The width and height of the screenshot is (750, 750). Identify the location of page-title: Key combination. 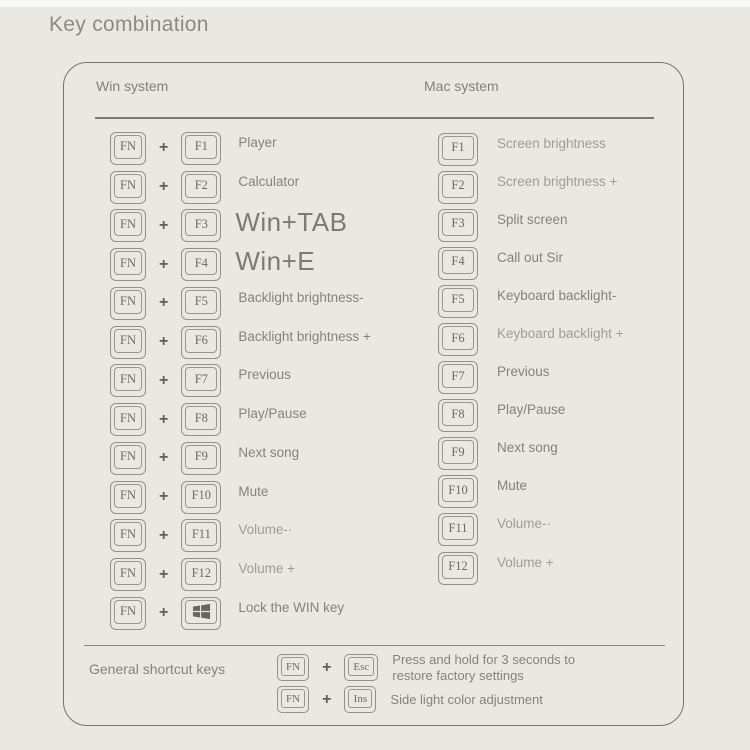
(129, 24).